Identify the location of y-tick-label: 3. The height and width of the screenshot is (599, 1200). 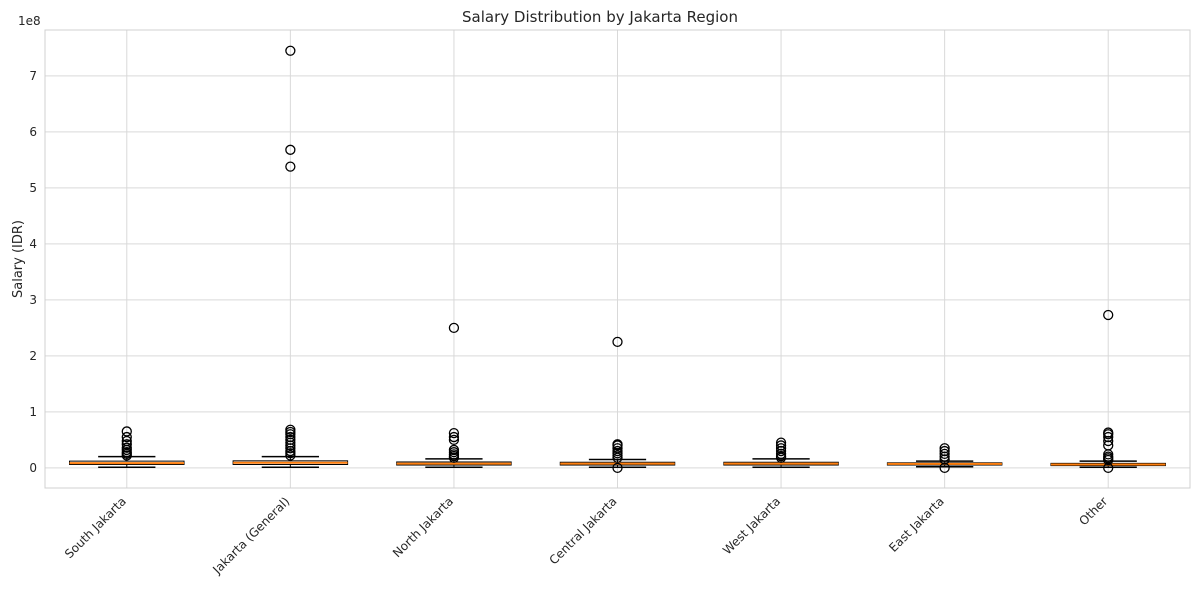
(33, 300).